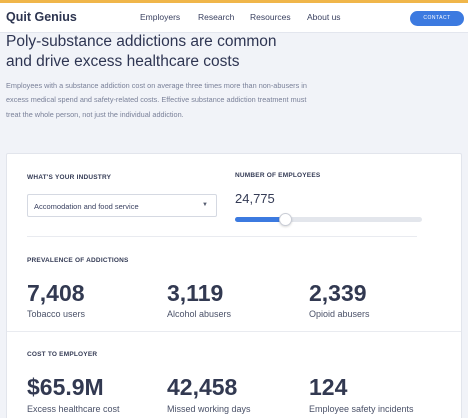 Image resolution: width=468 pixels, height=418 pixels. What do you see at coordinates (209, 409) in the screenshot?
I see `missed-days-caption: Missed working days` at bounding box center [209, 409].